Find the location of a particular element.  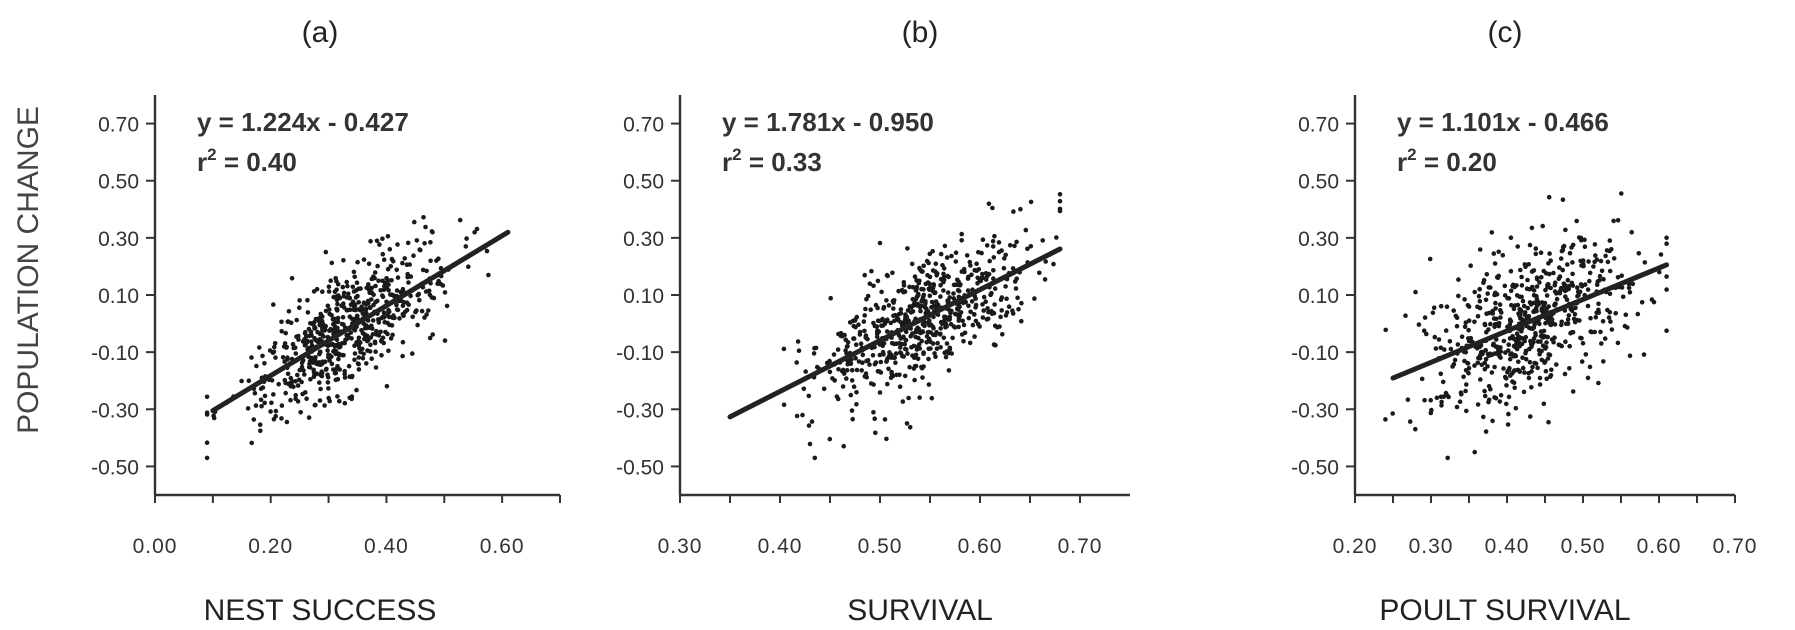

x-tick-label: 0.00 is located at coordinates (155, 546).